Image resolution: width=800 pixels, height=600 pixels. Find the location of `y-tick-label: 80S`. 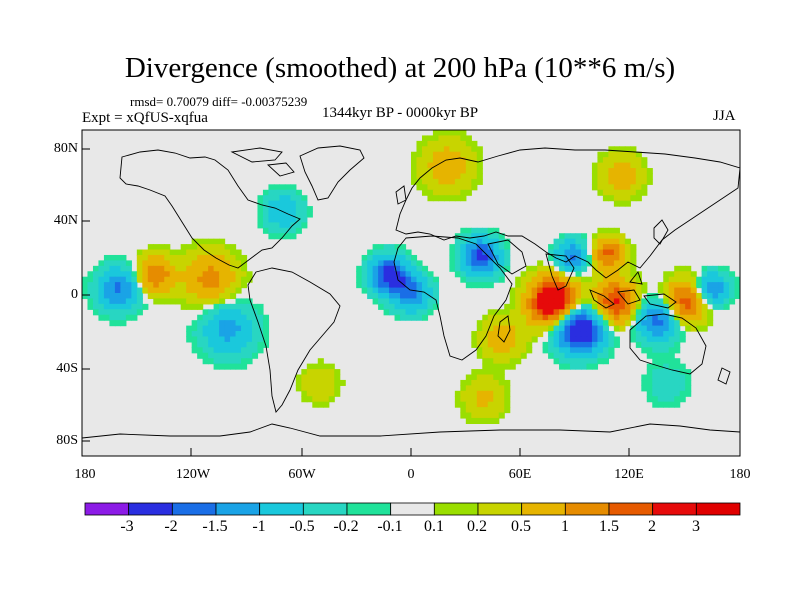

y-tick-label: 80S is located at coordinates (67, 440).